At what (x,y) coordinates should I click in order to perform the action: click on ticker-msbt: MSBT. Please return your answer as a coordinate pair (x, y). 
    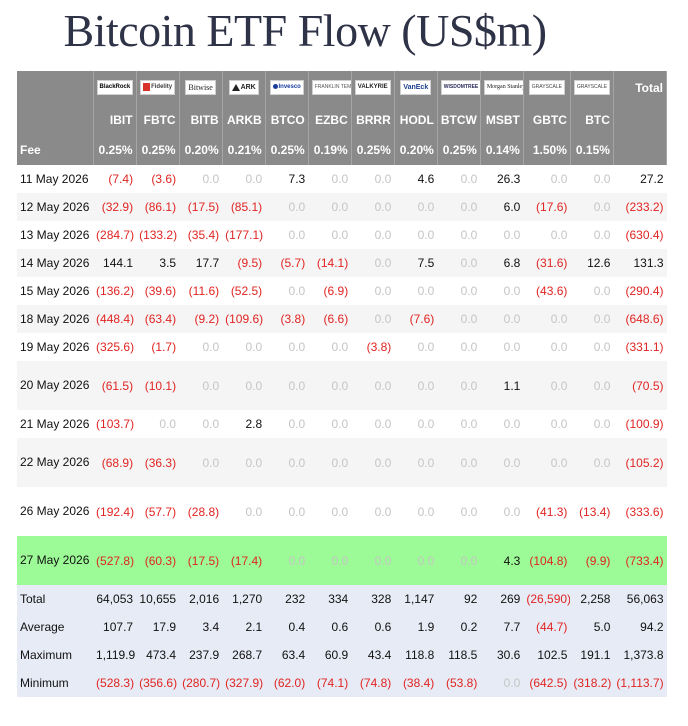
    Looking at the image, I should click on (502, 119).